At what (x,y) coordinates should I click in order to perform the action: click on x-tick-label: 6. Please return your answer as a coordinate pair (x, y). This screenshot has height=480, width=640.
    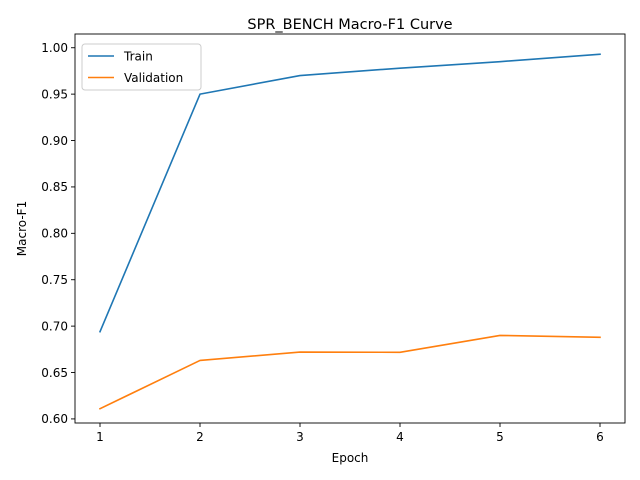
    Looking at the image, I should click on (600, 437).